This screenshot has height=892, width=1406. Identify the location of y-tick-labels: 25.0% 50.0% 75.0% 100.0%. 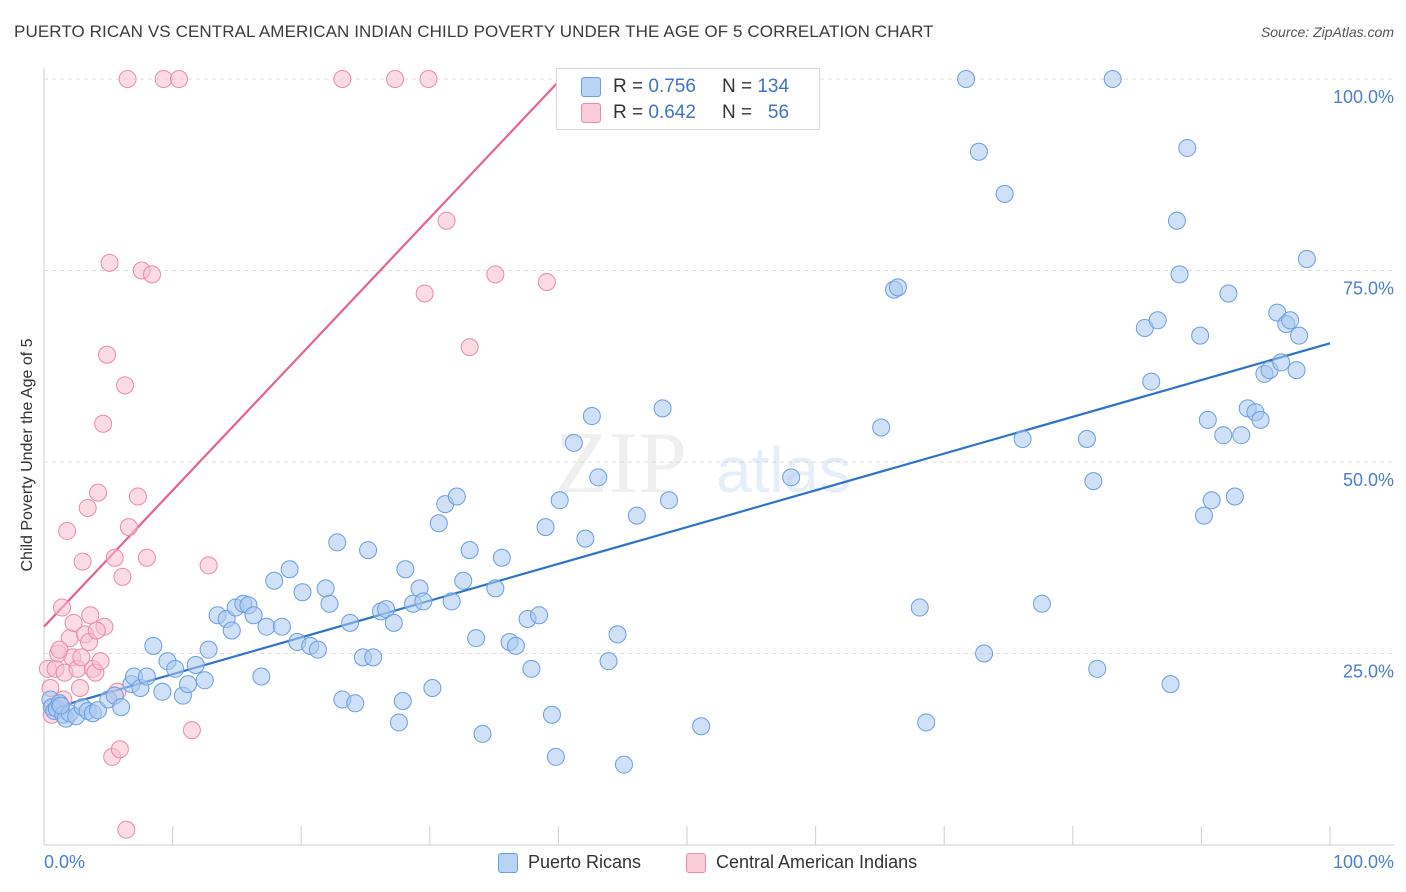
(1363, 384).